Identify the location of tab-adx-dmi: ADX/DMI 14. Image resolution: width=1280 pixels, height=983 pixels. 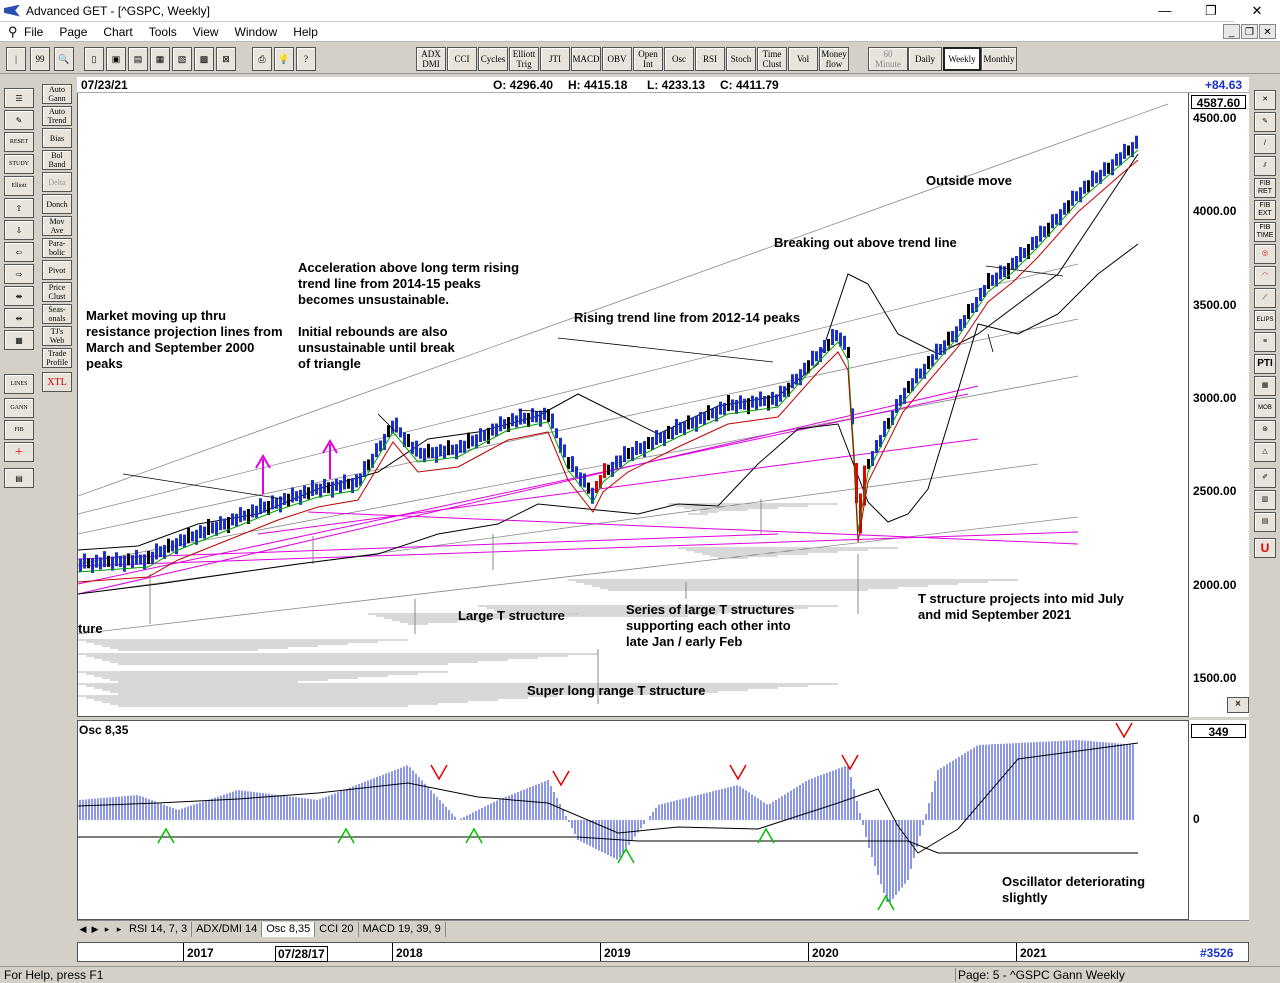
(227, 929).